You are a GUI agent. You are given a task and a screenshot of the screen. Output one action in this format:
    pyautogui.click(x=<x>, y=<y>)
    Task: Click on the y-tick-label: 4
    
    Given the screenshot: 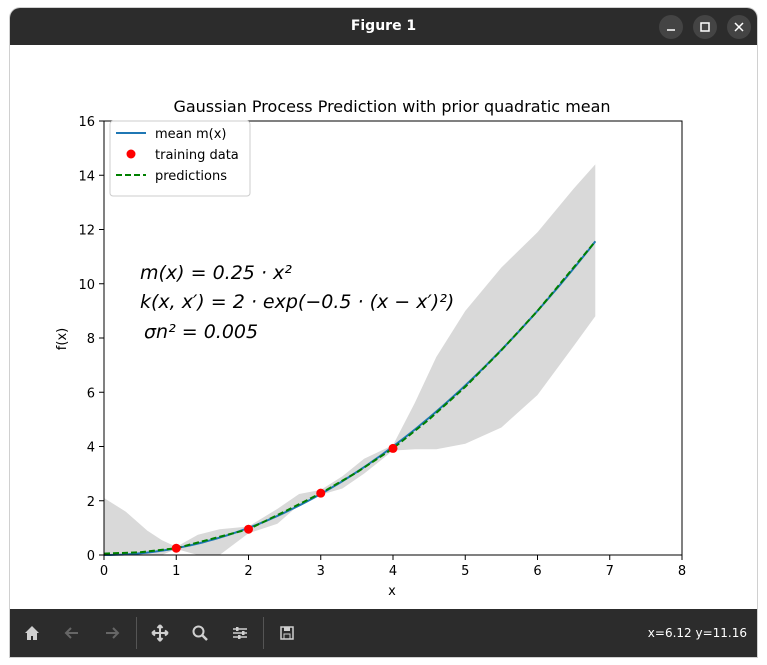 What is the action you would take?
    pyautogui.click(x=91, y=448)
    